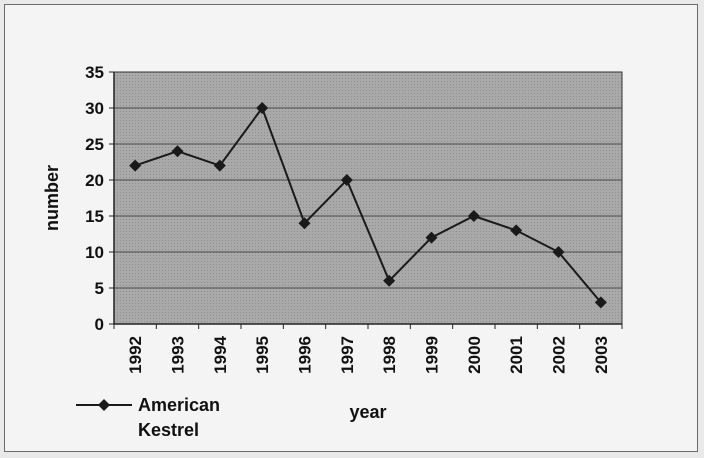  I want to click on y-tick-label: 20, so click(94, 180).